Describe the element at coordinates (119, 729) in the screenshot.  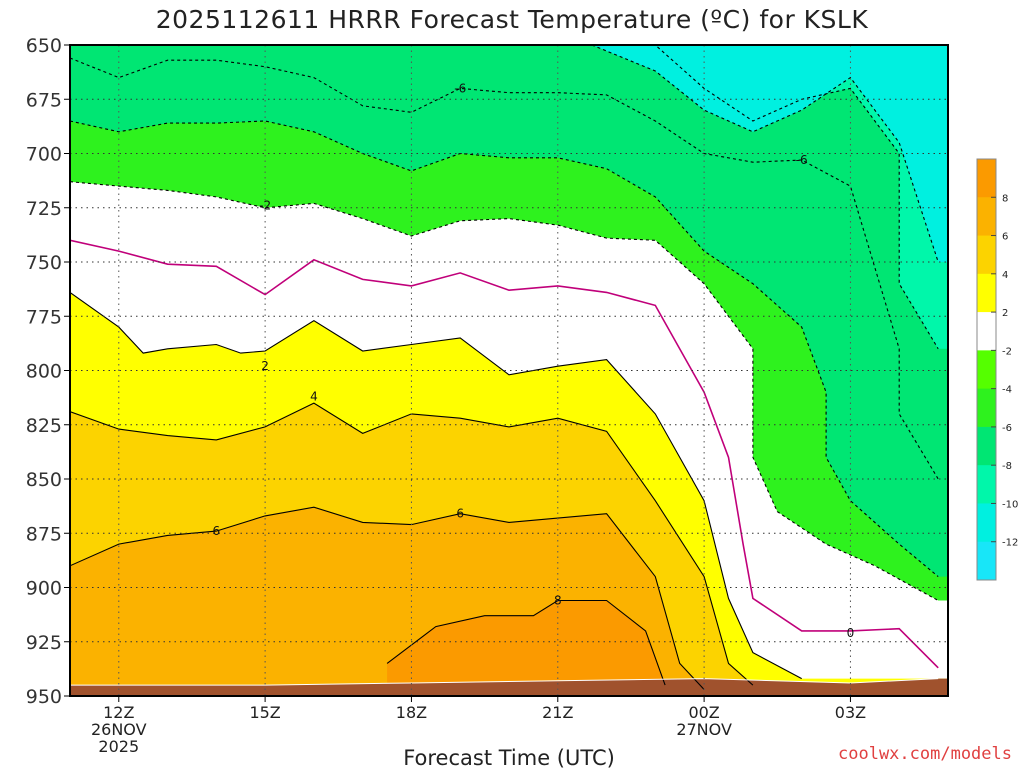
I see `x-tick-label: 26NOV` at that location.